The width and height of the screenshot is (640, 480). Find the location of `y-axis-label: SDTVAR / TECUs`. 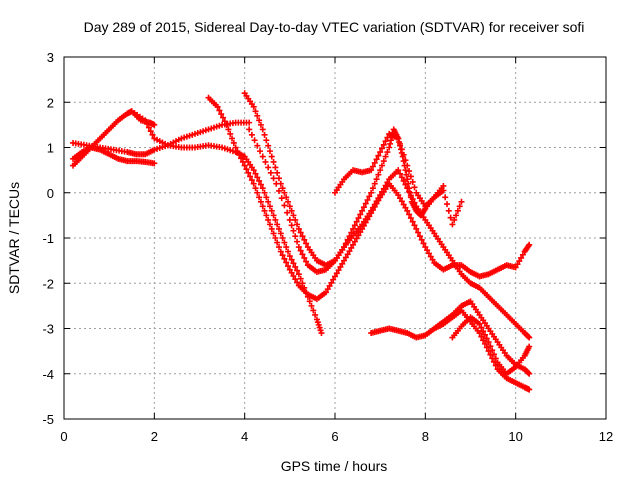

y-axis-label: SDTVAR / TECUs is located at coordinates (14, 238).